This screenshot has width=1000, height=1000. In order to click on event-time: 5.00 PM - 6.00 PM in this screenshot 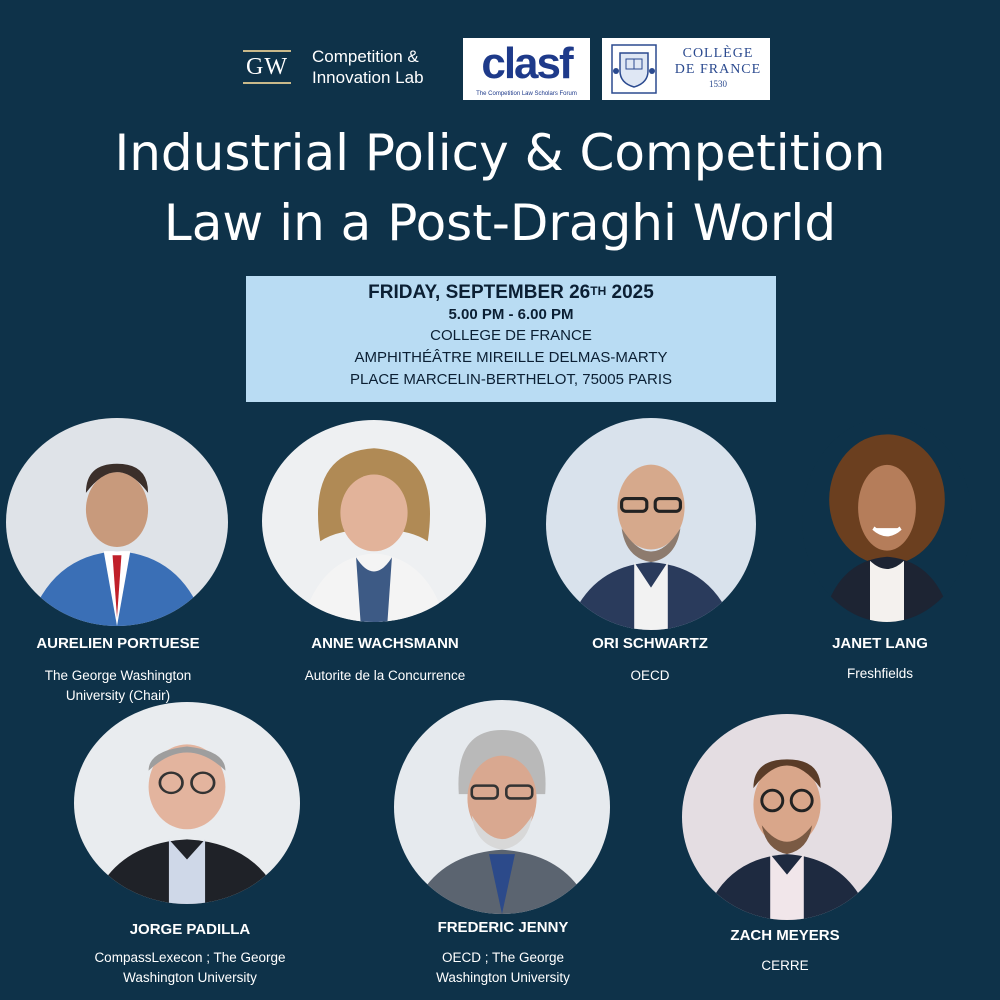, I will do `click(511, 314)`.